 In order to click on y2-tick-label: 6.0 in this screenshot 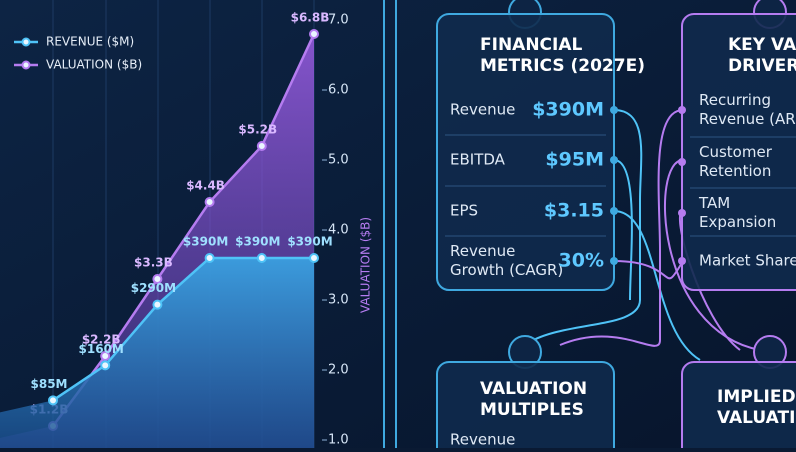, I will do `click(338, 90)`.